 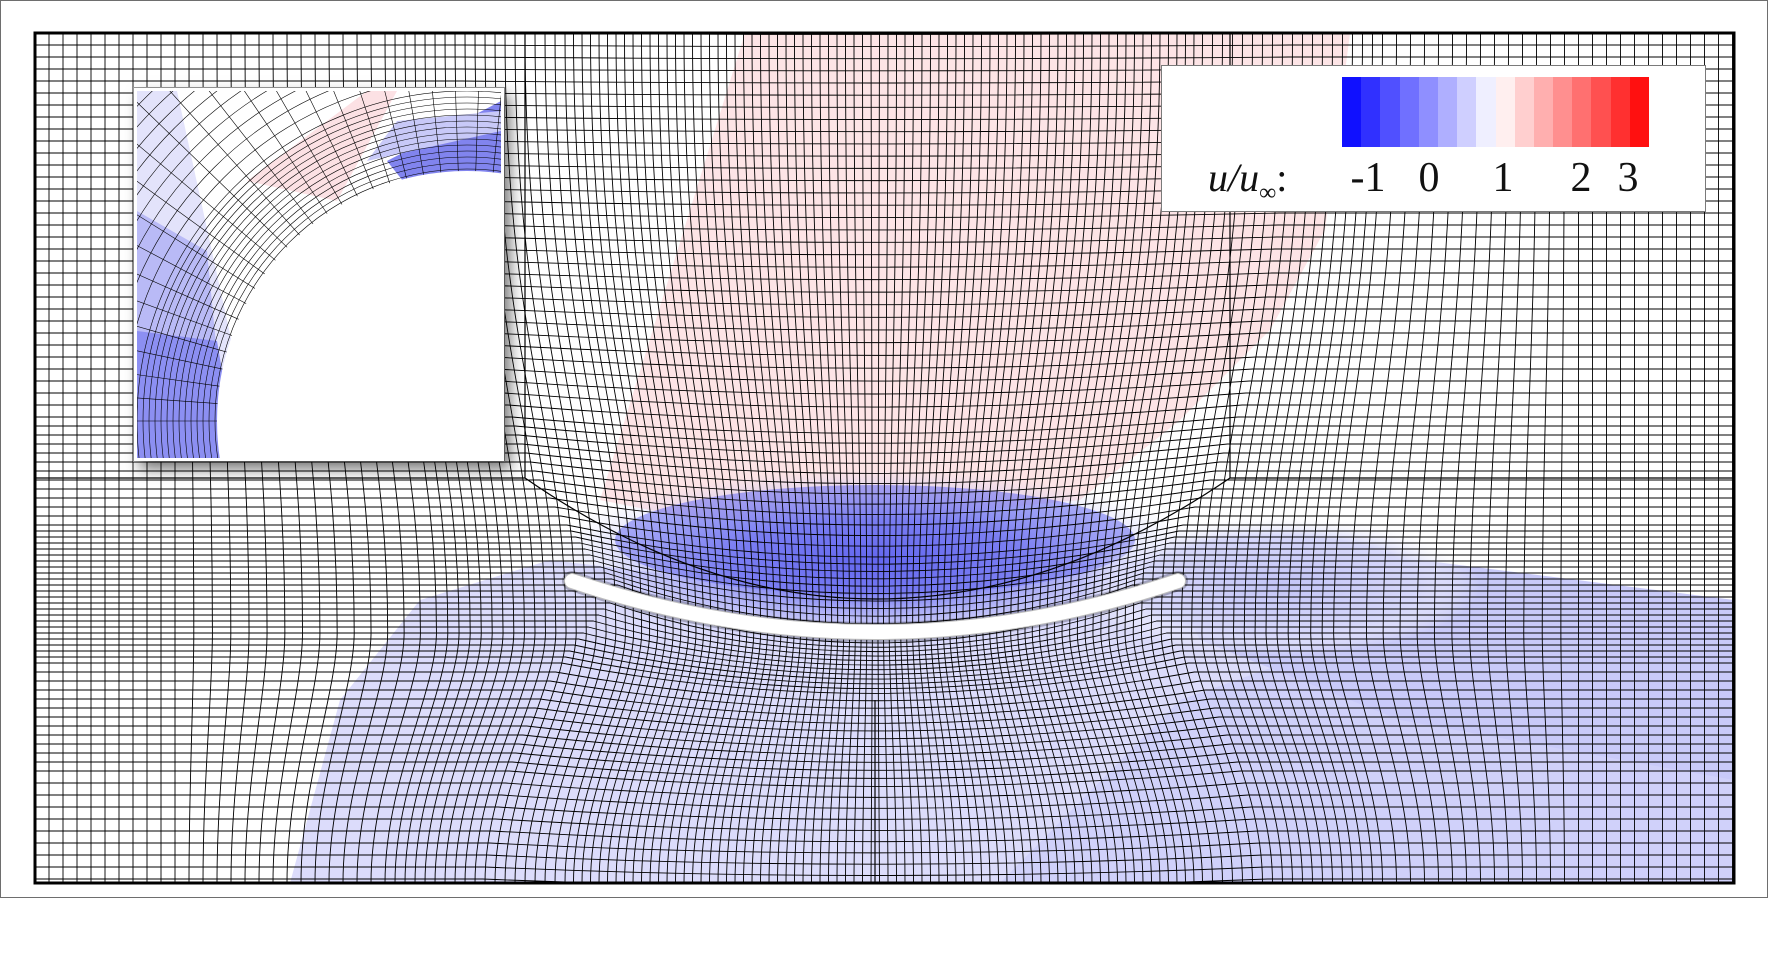 I want to click on inset-body-edge, so click(x=359, y=314).